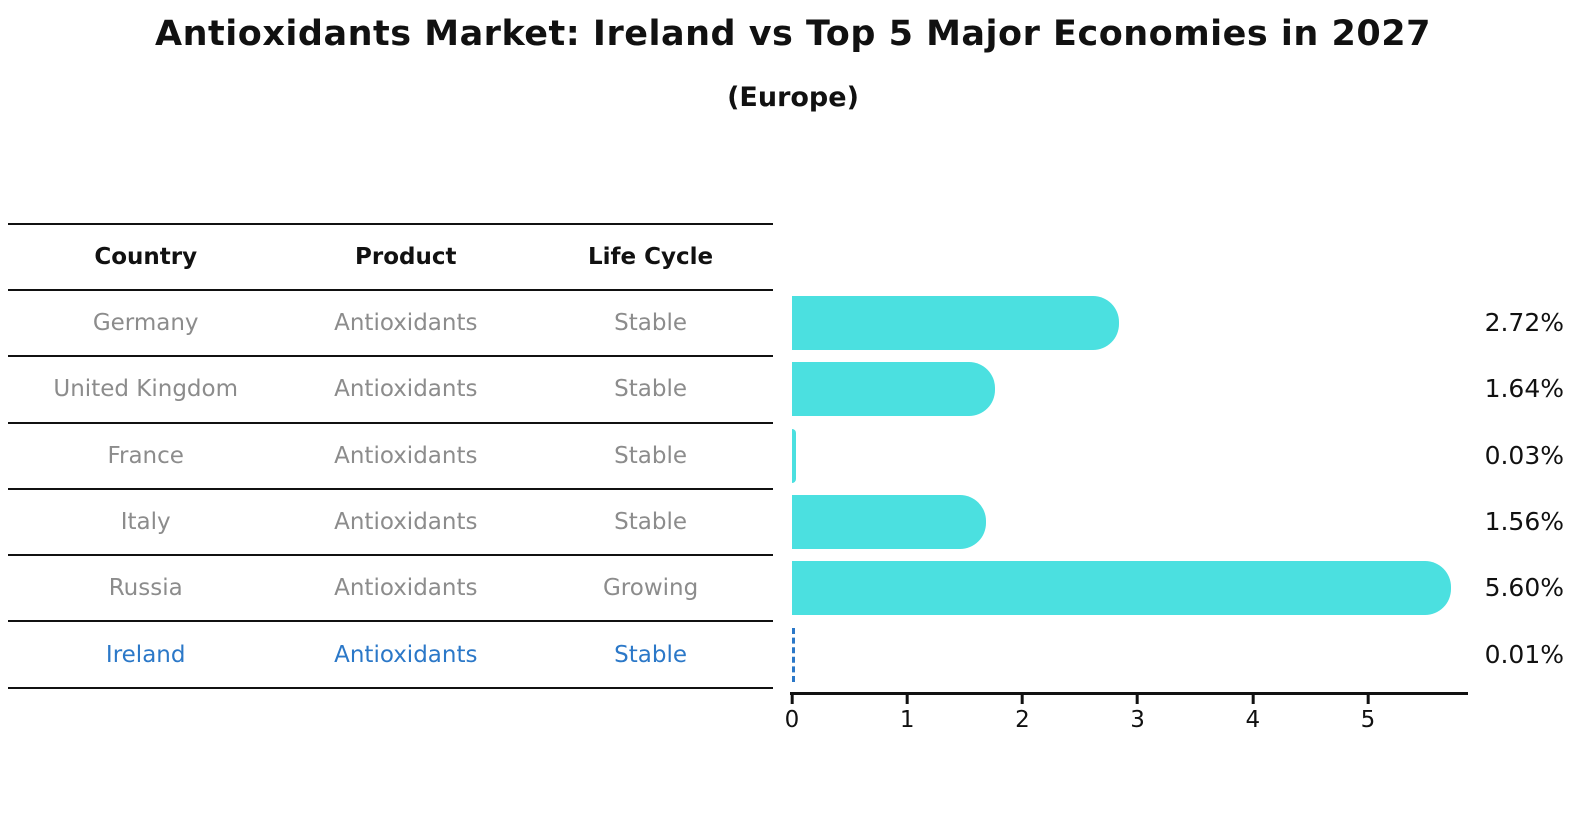  Describe the element at coordinates (1524, 588) in the screenshot. I see `bar-value-label: 5.60%` at that location.